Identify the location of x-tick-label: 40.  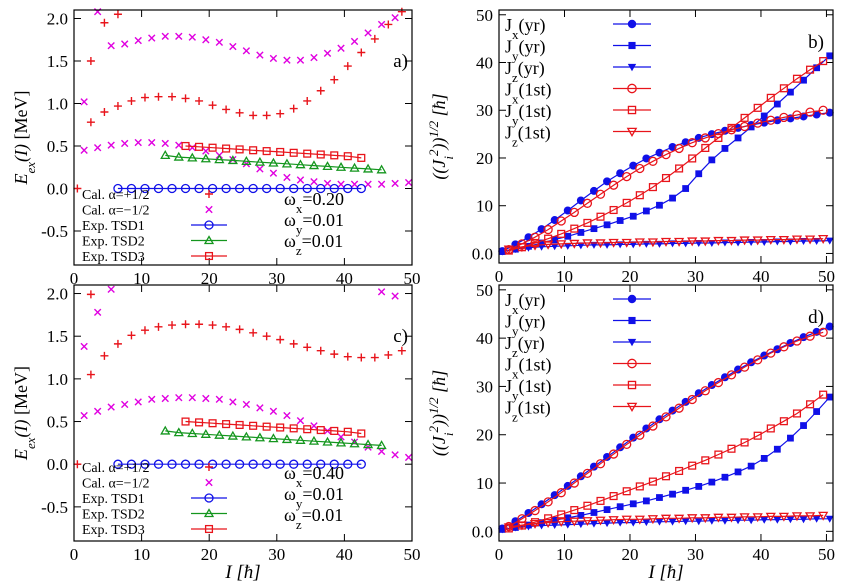
(760, 276).